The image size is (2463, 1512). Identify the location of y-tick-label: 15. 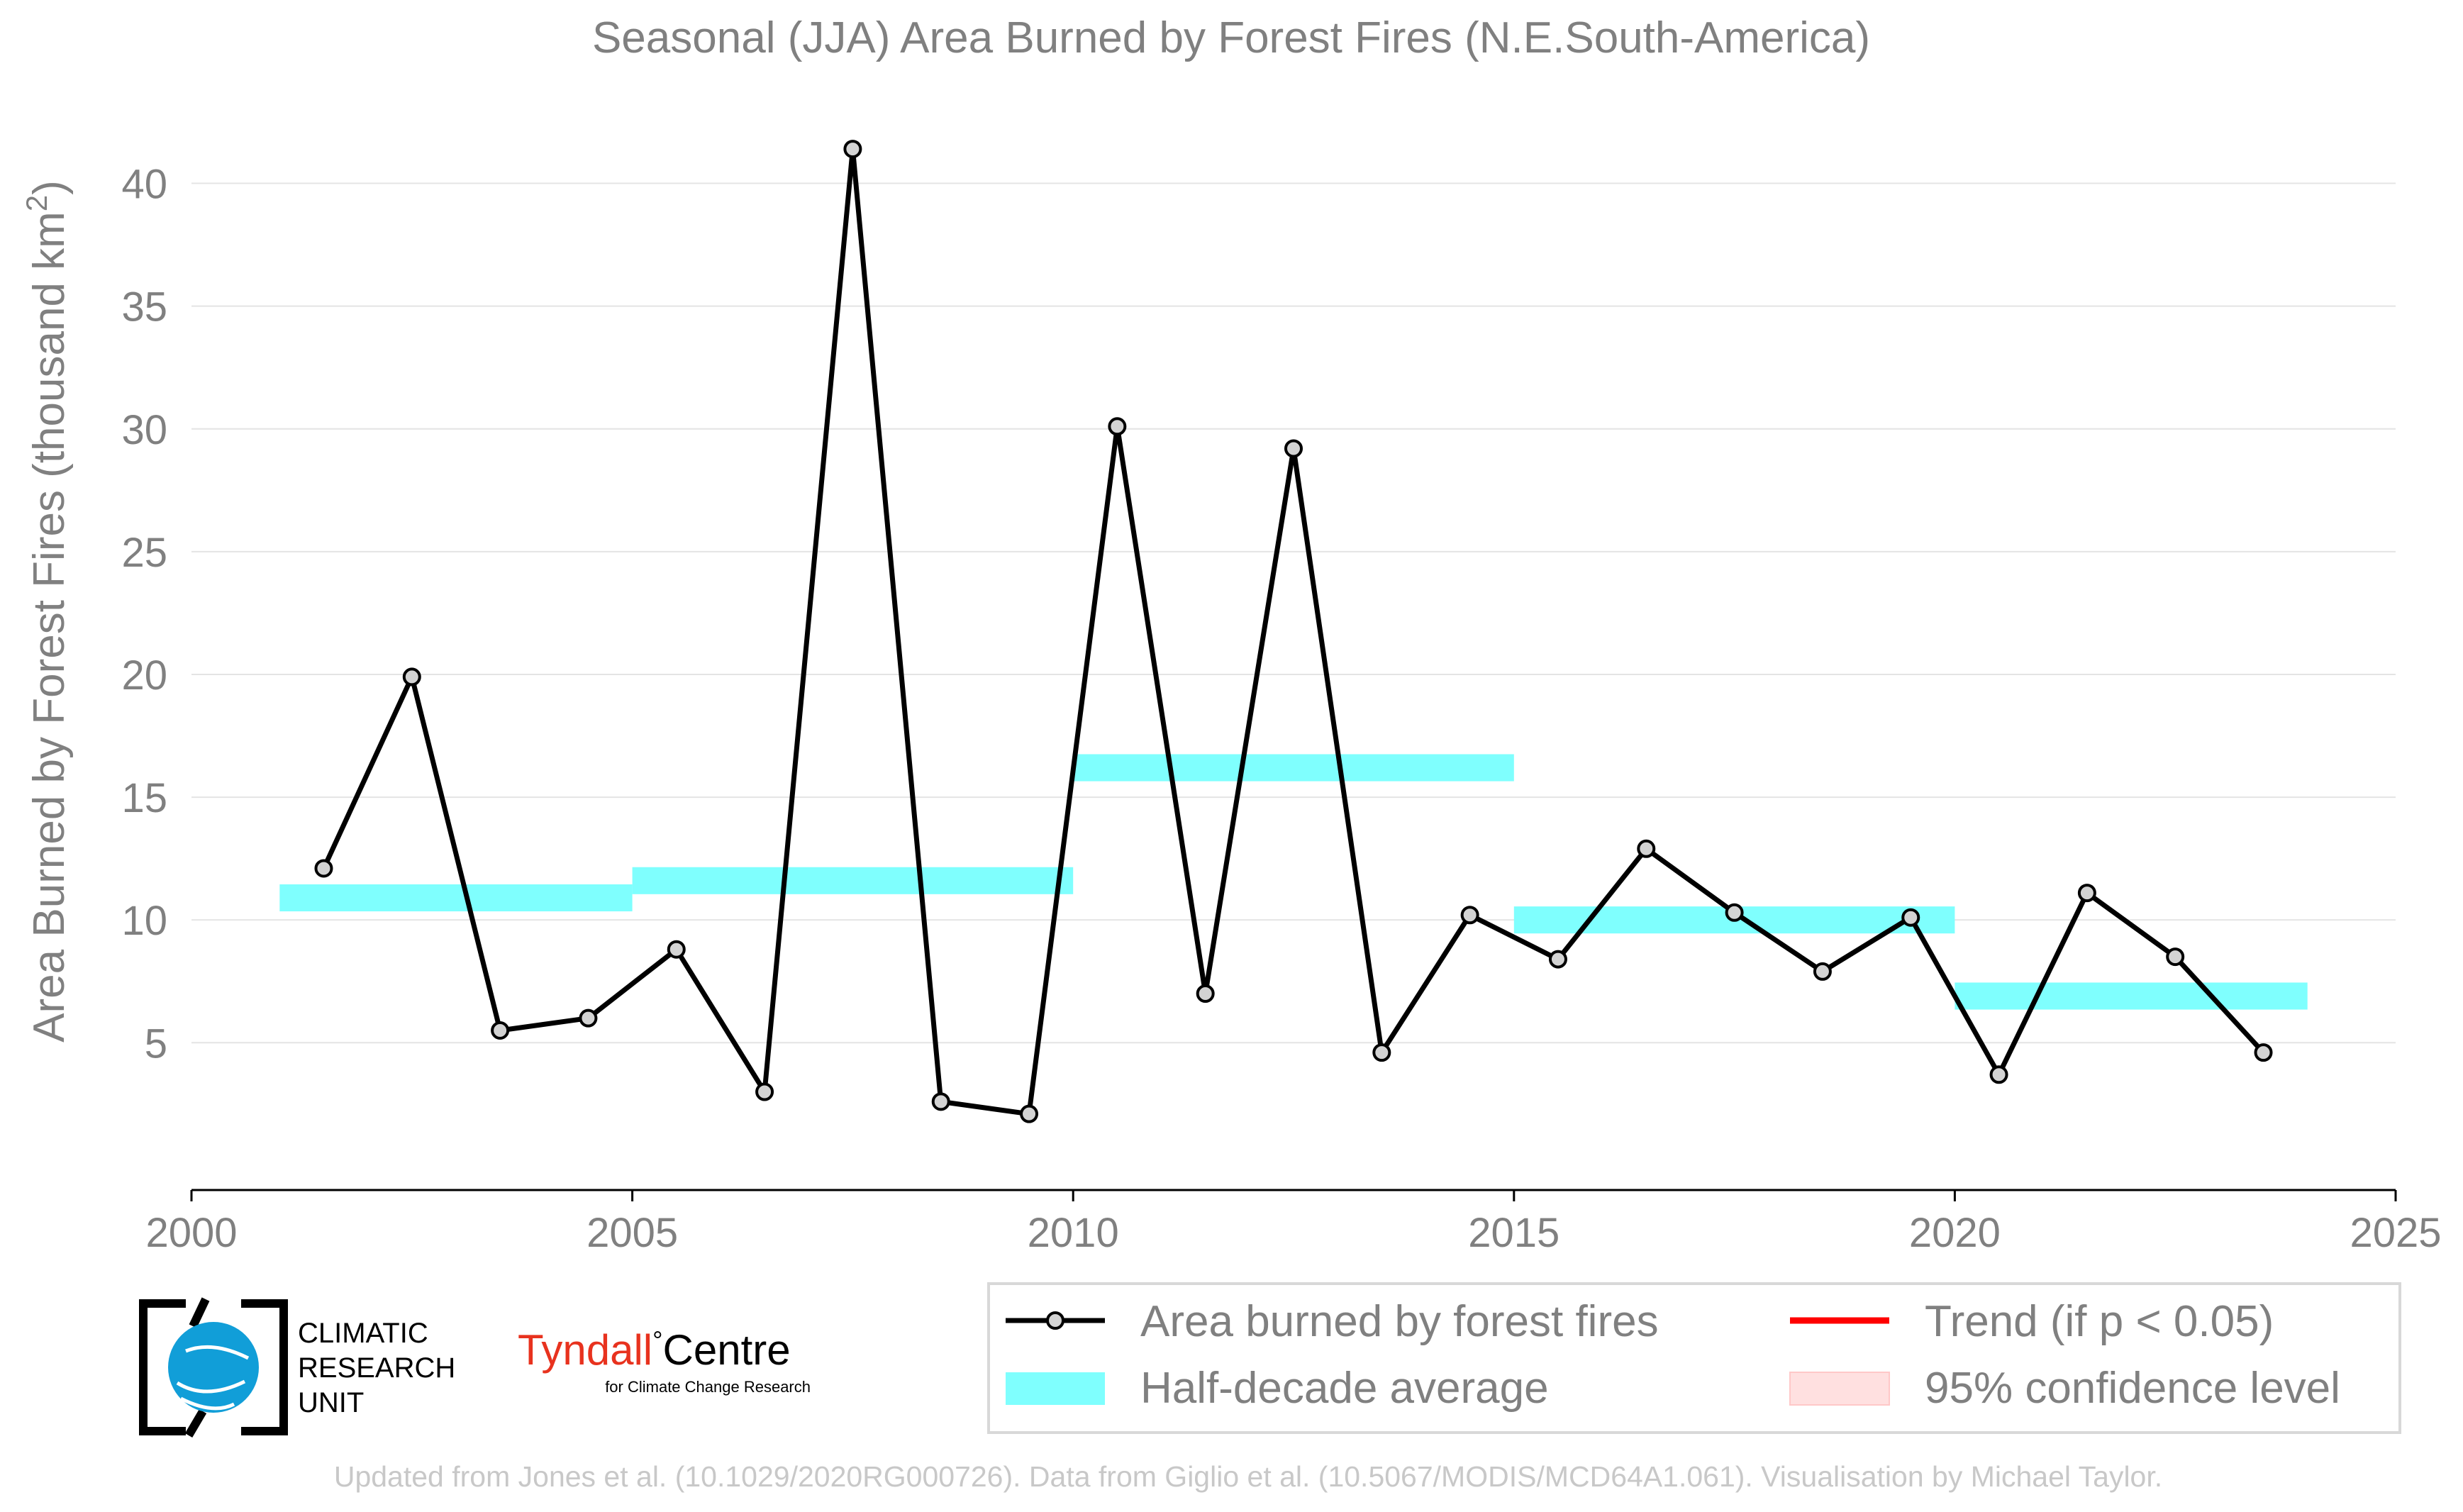
(144, 798).